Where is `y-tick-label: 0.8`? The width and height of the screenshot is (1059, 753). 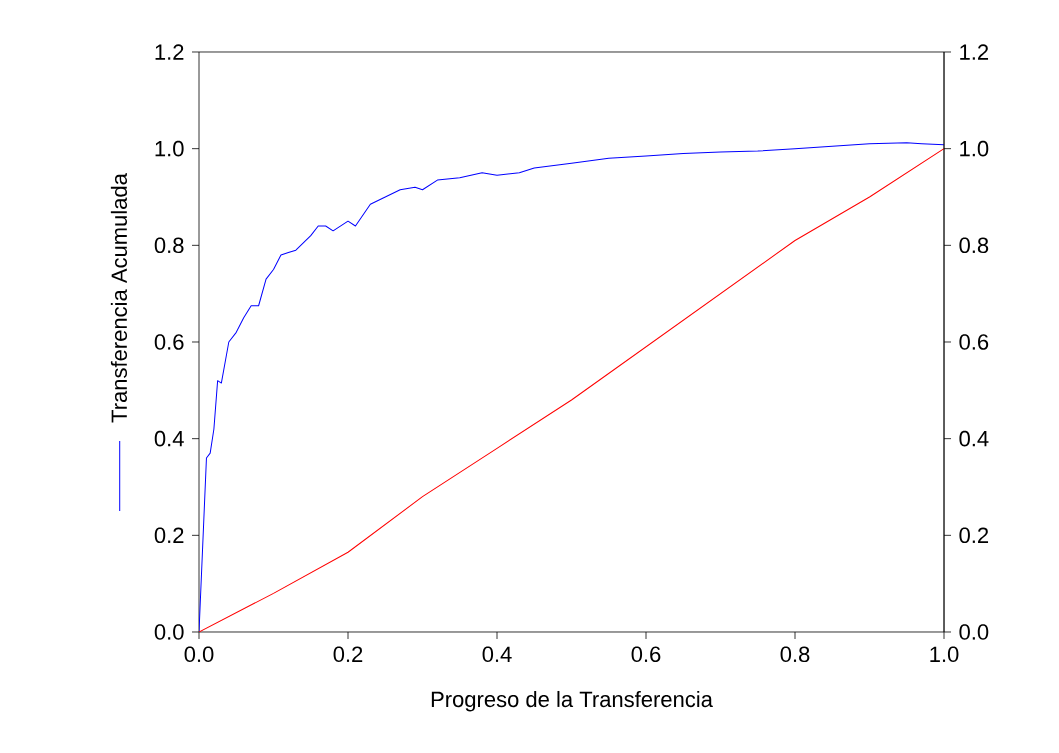
y-tick-label: 0.8 is located at coordinates (169, 245).